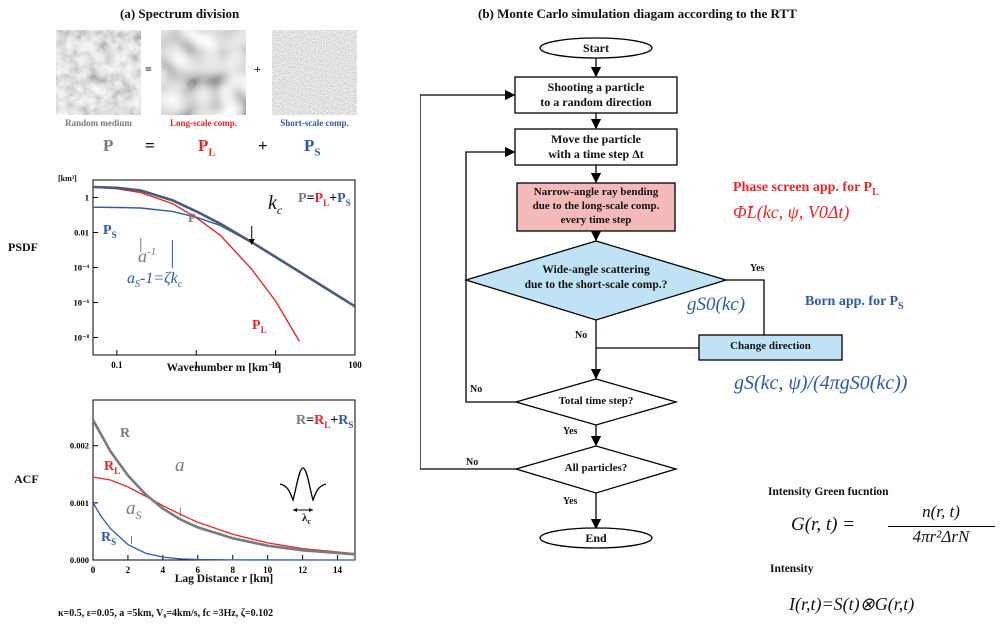 The image size is (1000, 633). What do you see at coordinates (596, 401) in the screenshot?
I see `total-time-label: Total time step?` at bounding box center [596, 401].